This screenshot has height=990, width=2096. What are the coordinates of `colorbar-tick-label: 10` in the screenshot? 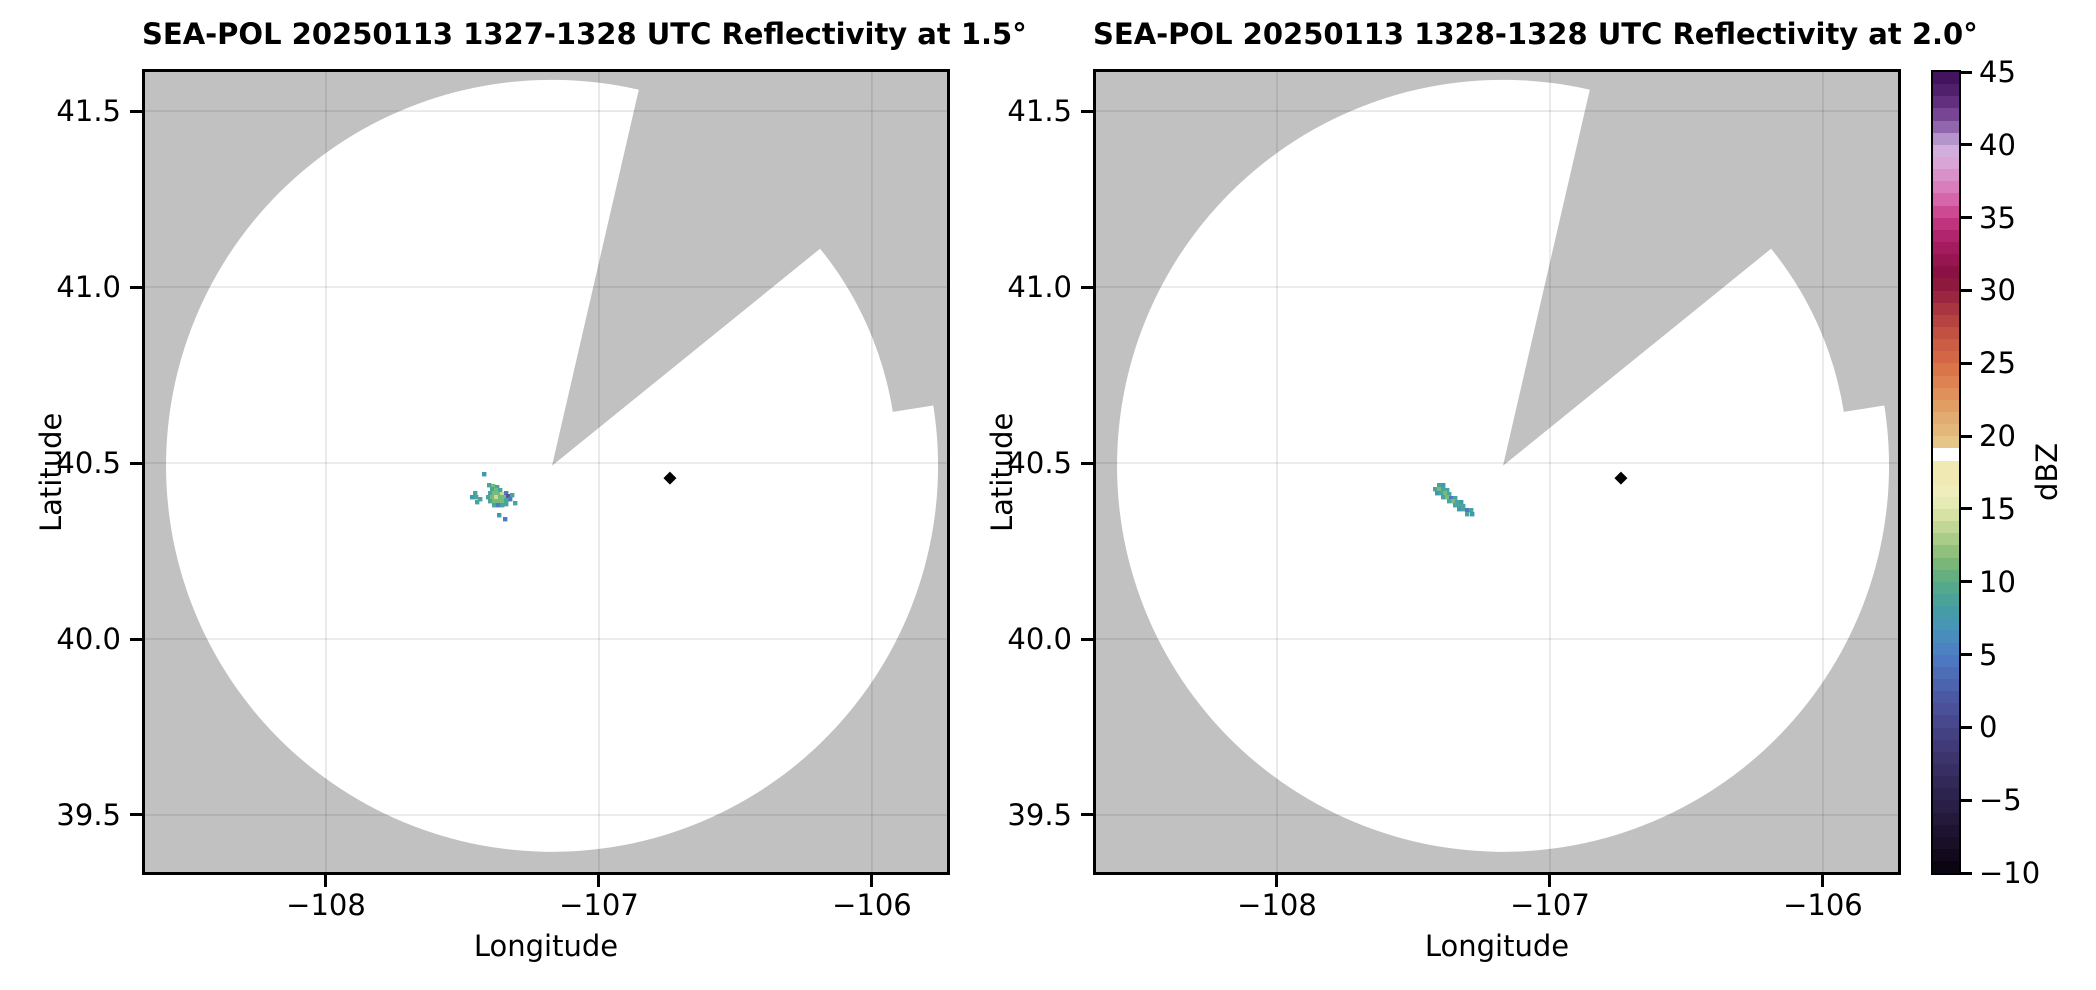 It's located at (1997, 581).